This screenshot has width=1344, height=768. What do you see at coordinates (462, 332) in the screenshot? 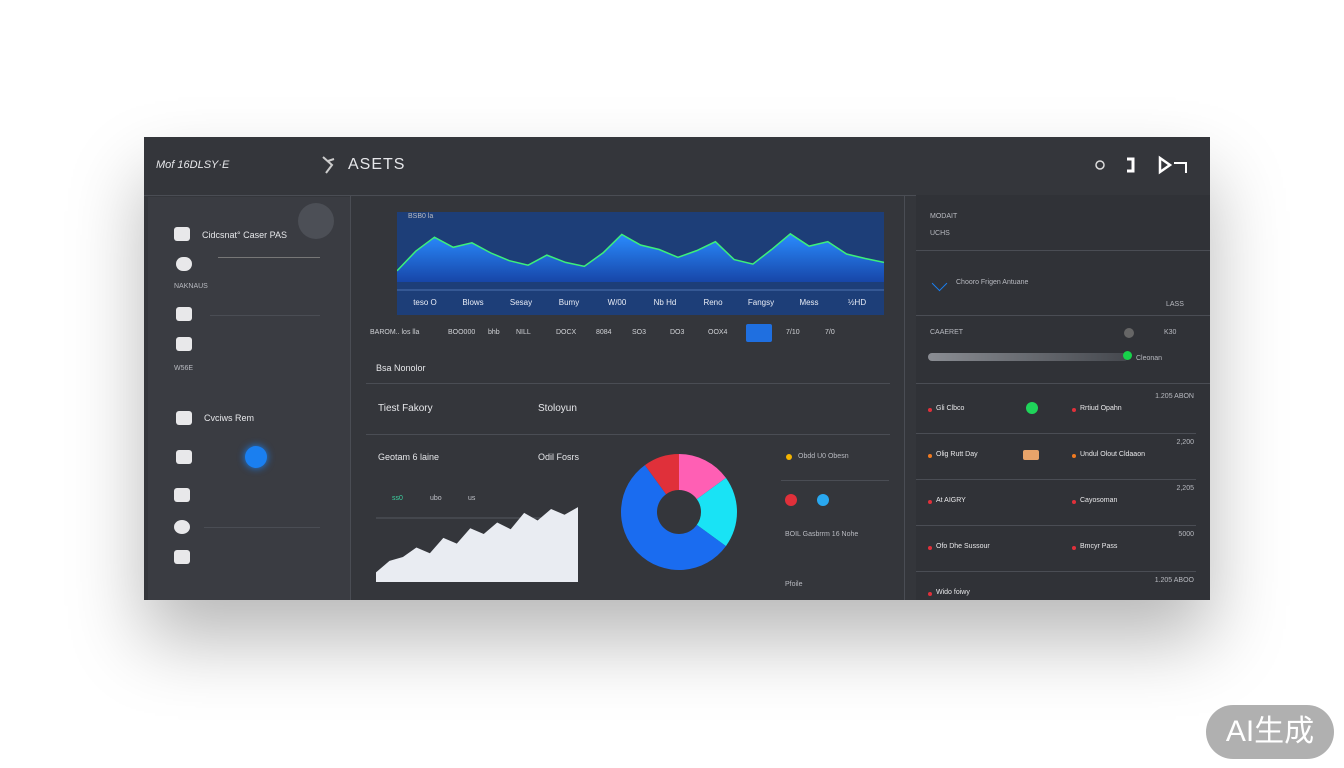
I see `toolbar-item: BOO000` at bounding box center [462, 332].